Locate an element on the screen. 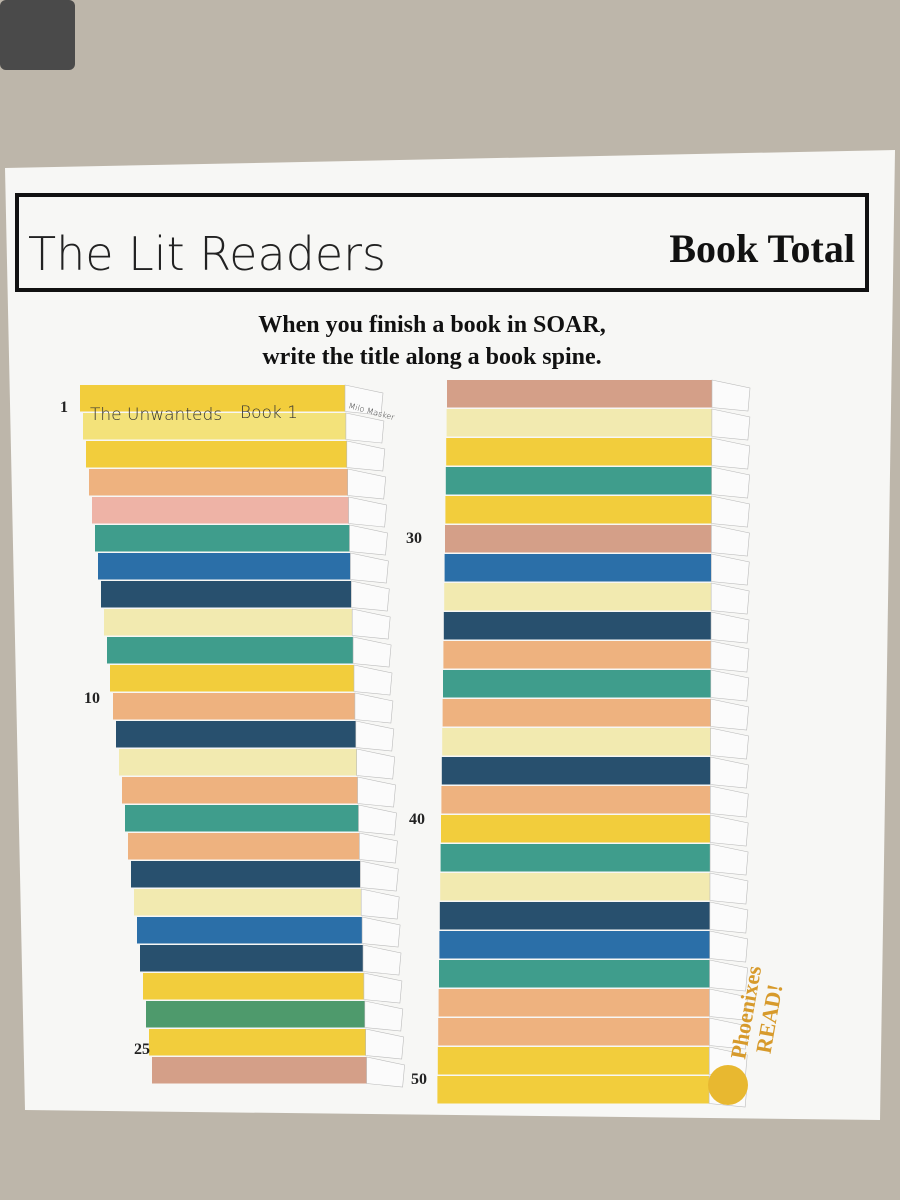 The height and width of the screenshot is (1200, 900). count-label: 10 is located at coordinates (92, 698).